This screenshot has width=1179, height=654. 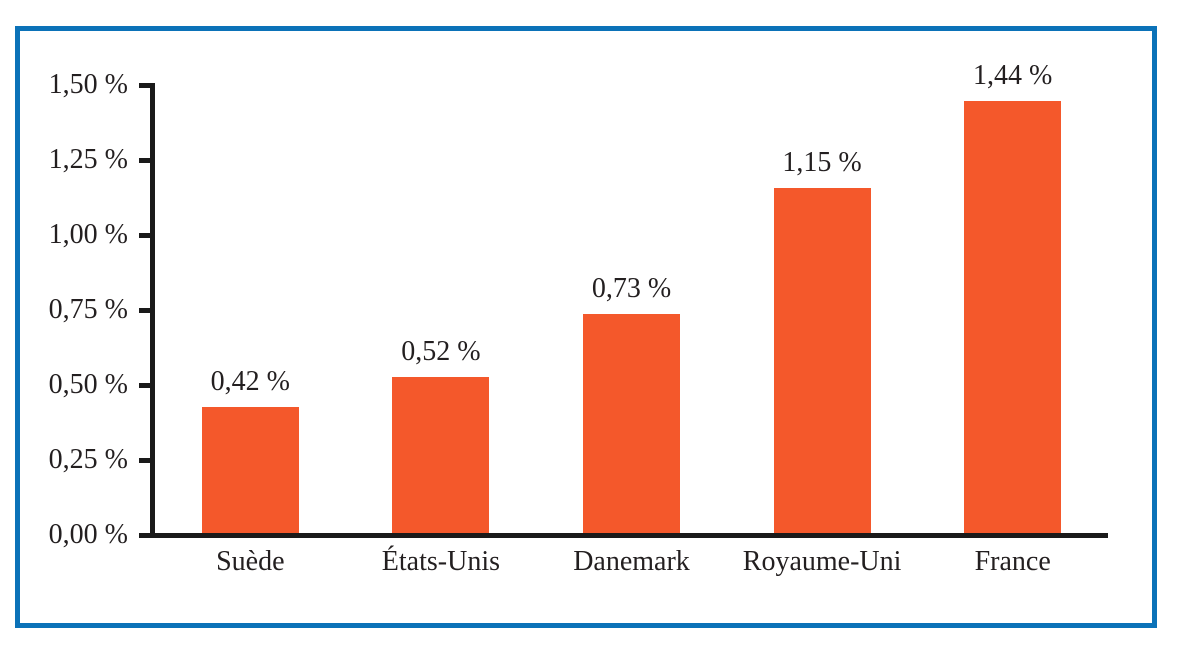 What do you see at coordinates (88, 459) in the screenshot?
I see `y-axis-tick-label: 0,25 %` at bounding box center [88, 459].